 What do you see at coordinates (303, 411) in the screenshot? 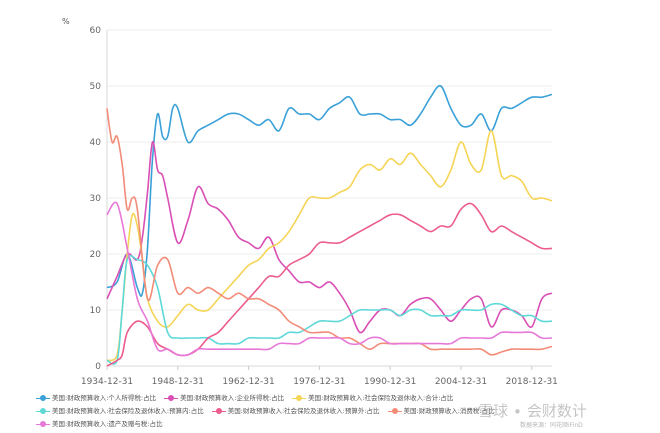
I see `legend-label: 美国:财政预算收入:社会保险及退休收入:预算外:占比` at bounding box center [303, 411].